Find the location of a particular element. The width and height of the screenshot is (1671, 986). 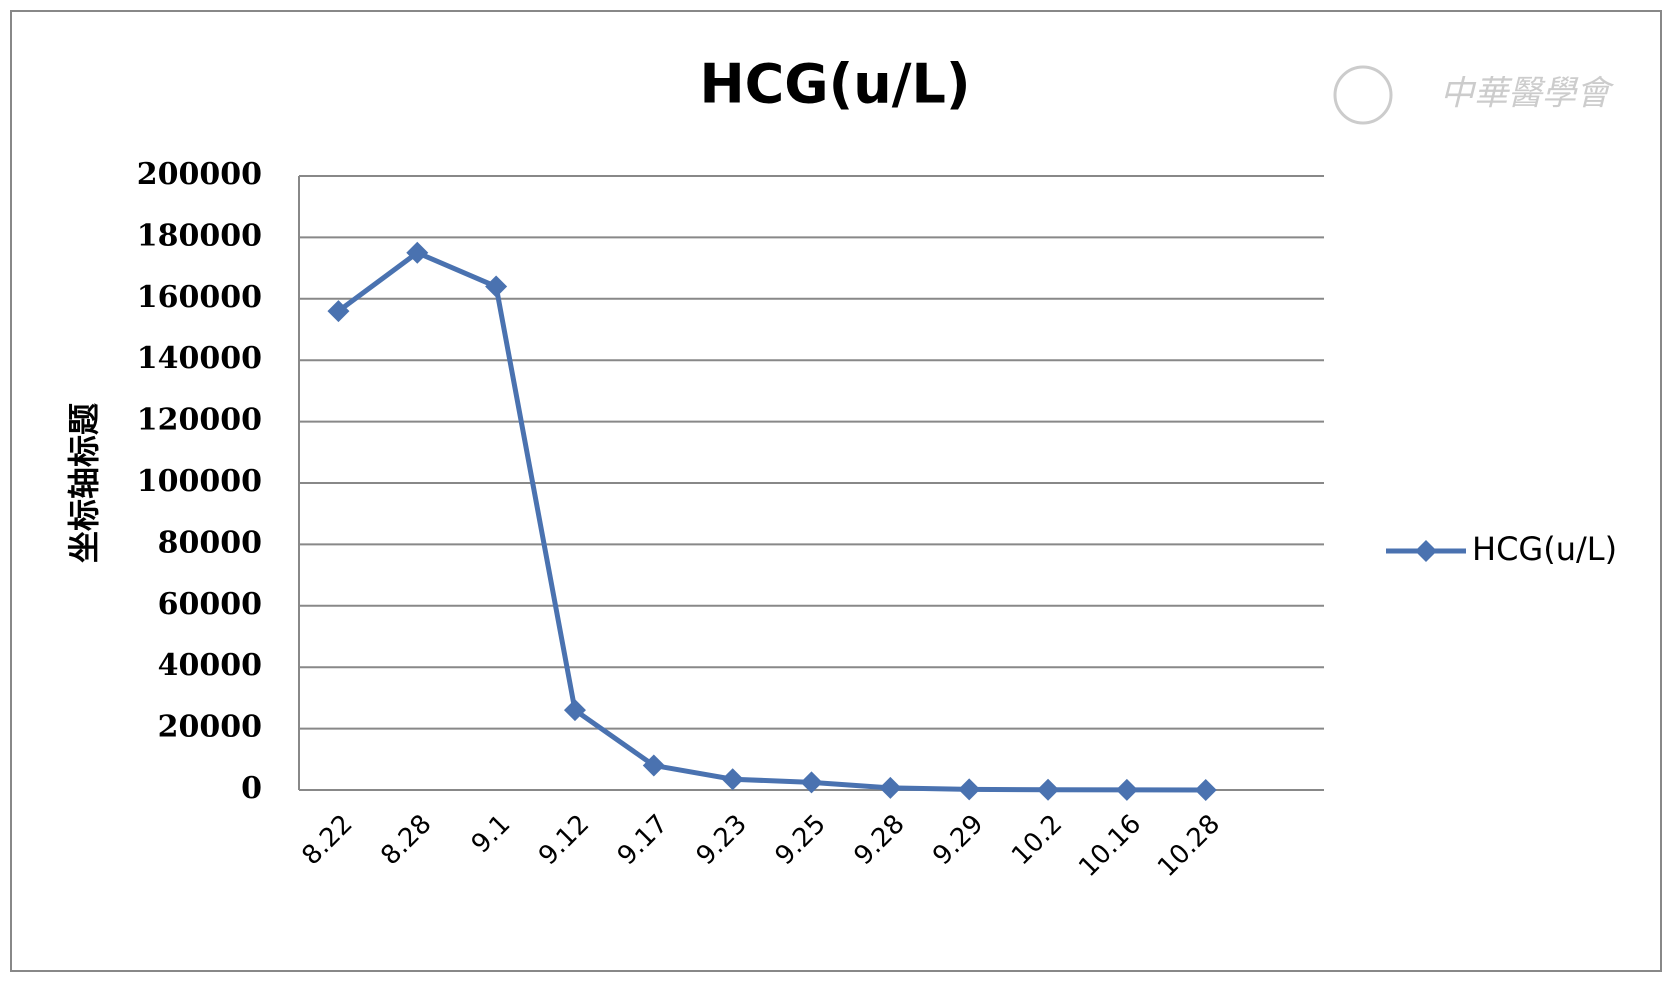

legend-label: HCG(u/L) is located at coordinates (1544, 549).